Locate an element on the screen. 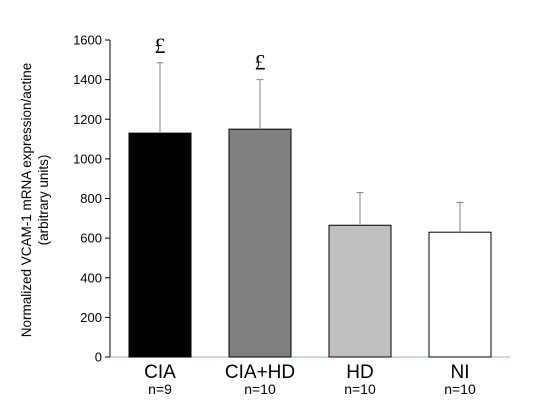  bar-cia-hd is located at coordinates (260, 243).